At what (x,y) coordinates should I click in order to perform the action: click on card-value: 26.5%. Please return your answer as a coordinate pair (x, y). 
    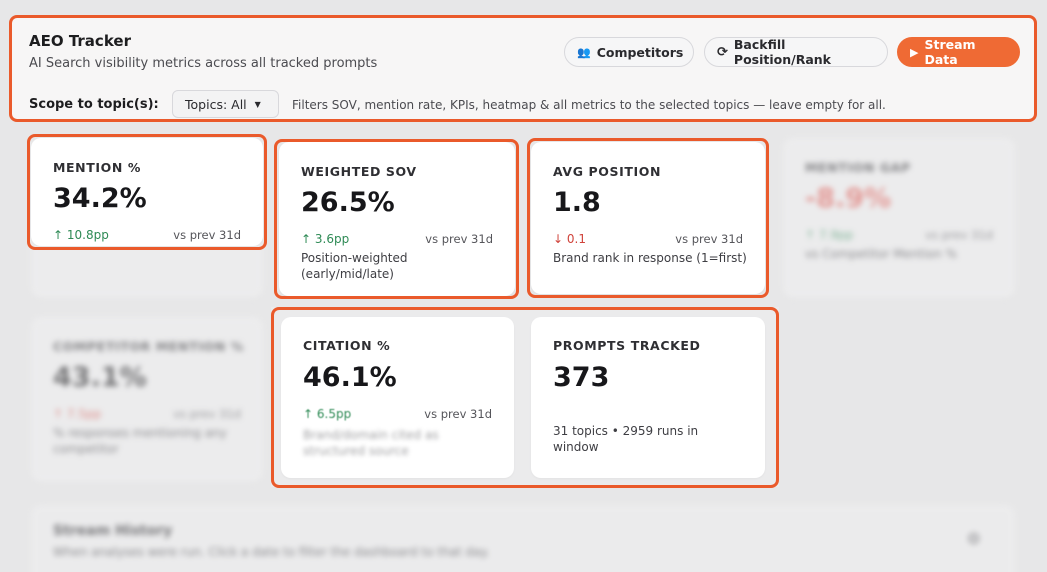
    Looking at the image, I should click on (348, 202).